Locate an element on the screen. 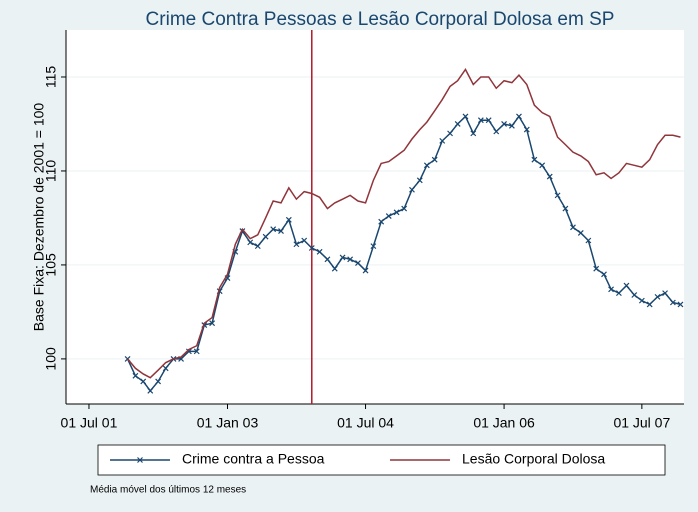 The image size is (698, 512). x-tick-label: 01 Jul 07 is located at coordinates (641, 423).